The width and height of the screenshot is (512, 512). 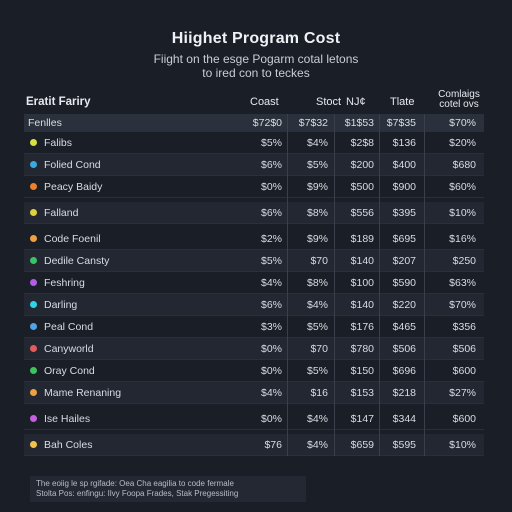 What do you see at coordinates (459, 99) in the screenshot?
I see `column-header-total: Comlaigs cotel ovs` at bounding box center [459, 99].